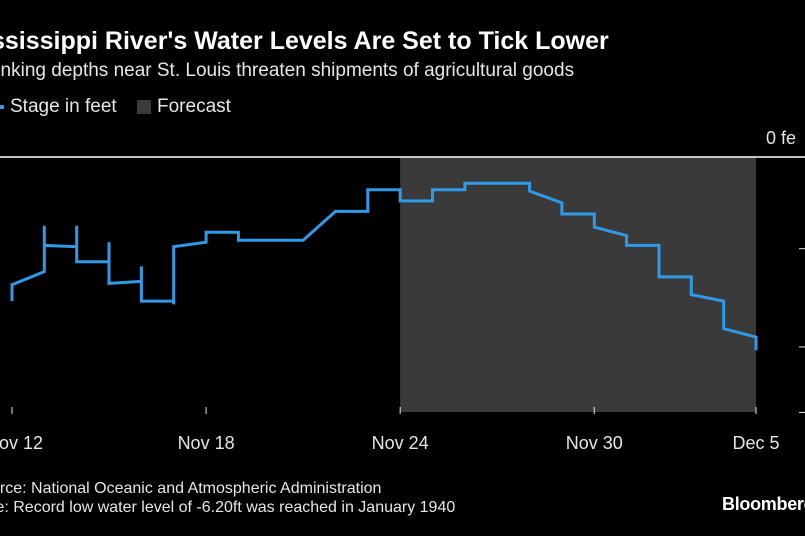  Describe the element at coordinates (390, 430) in the screenshot. I see `x-axis-ticks: ov 12 Nov 18 Nov 24 Nov 30 Dec 5` at that location.